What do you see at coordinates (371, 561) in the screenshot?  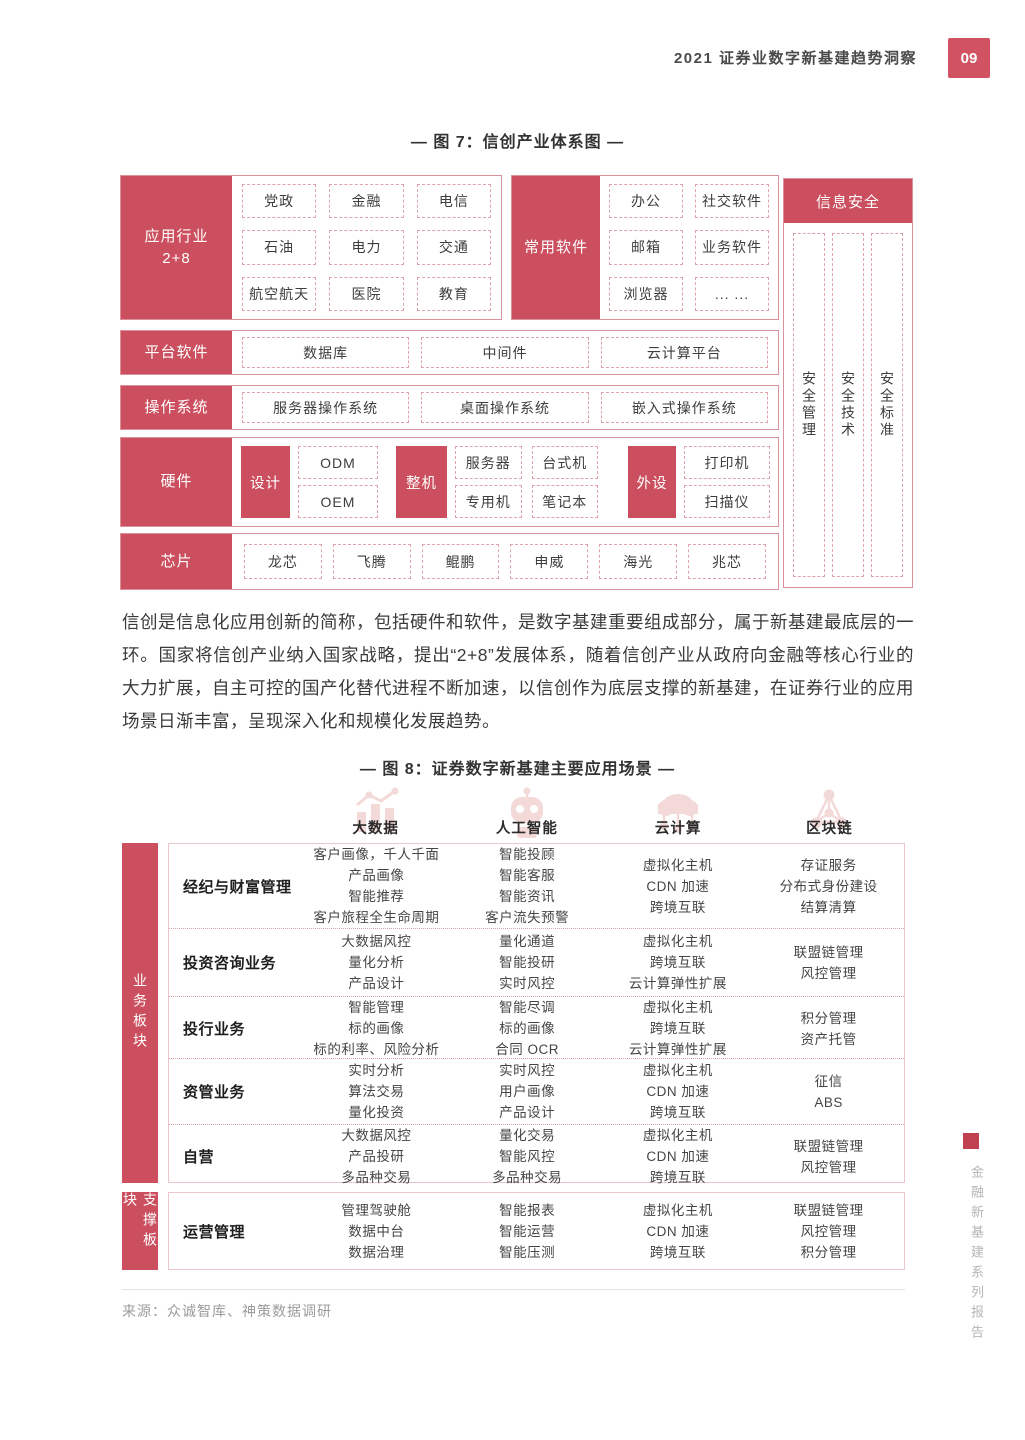 I see `diagram-cell: 飞腾` at bounding box center [371, 561].